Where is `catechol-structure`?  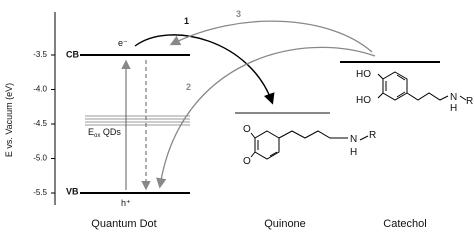
catechol-structure is located at coordinates (422, 86).